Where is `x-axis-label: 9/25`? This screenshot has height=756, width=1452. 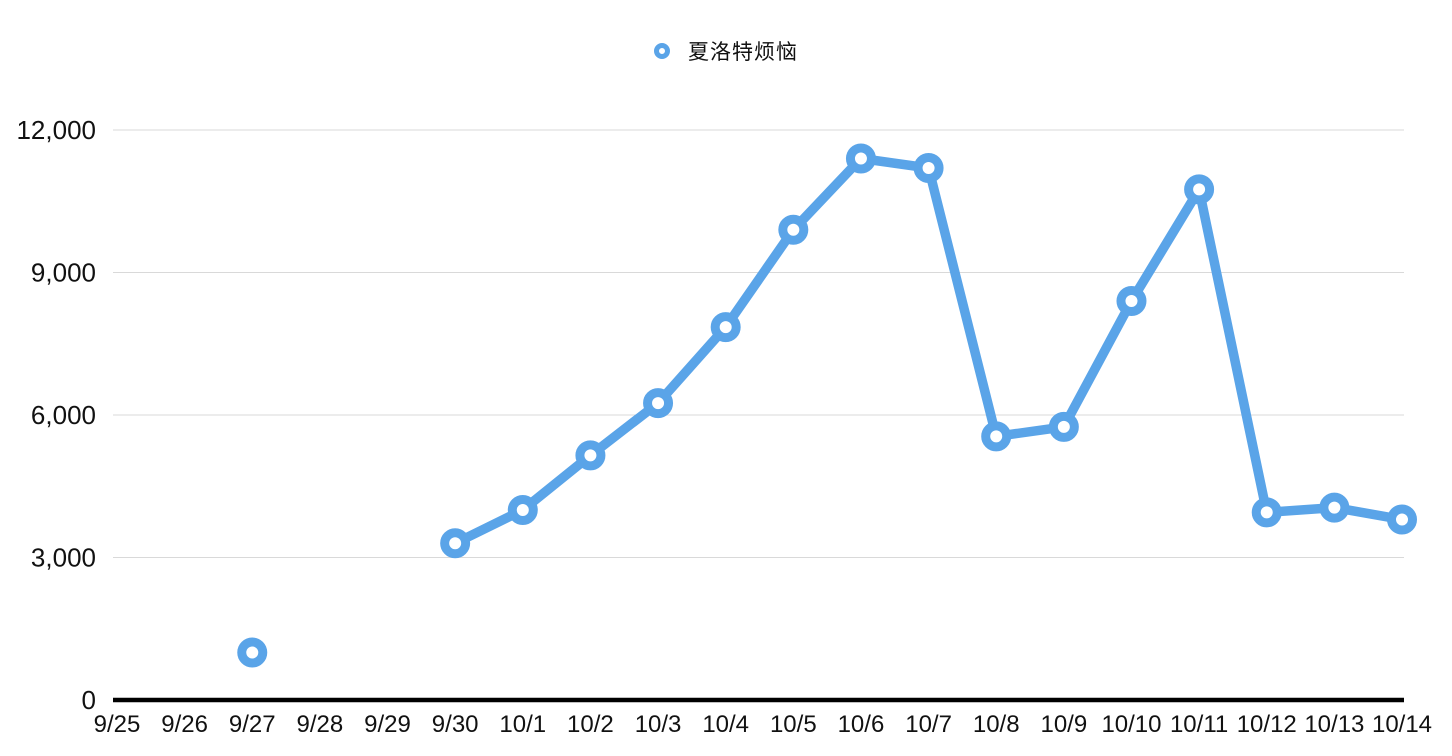
x-axis-label: 9/25 is located at coordinates (117, 724).